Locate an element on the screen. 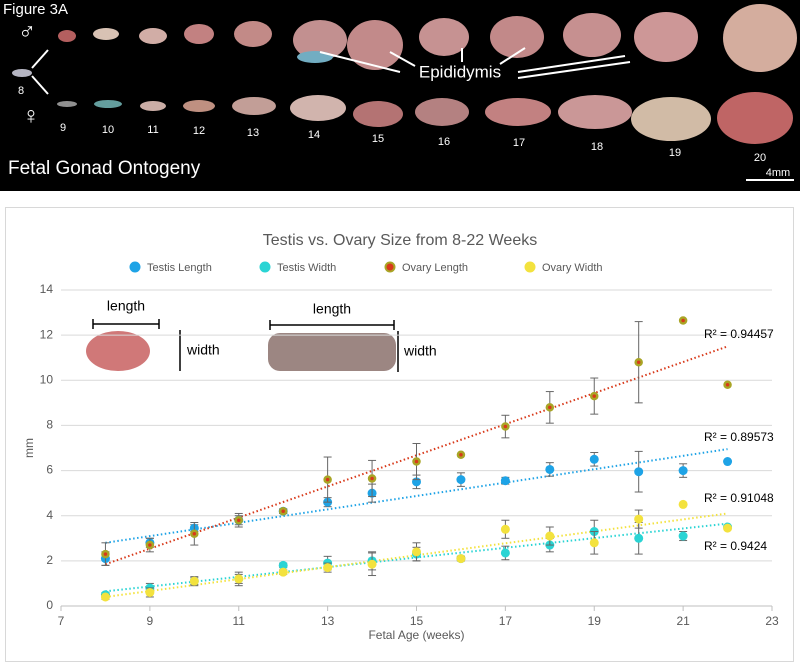 The image size is (800, 669). x-tick-label: 19 is located at coordinates (595, 621).